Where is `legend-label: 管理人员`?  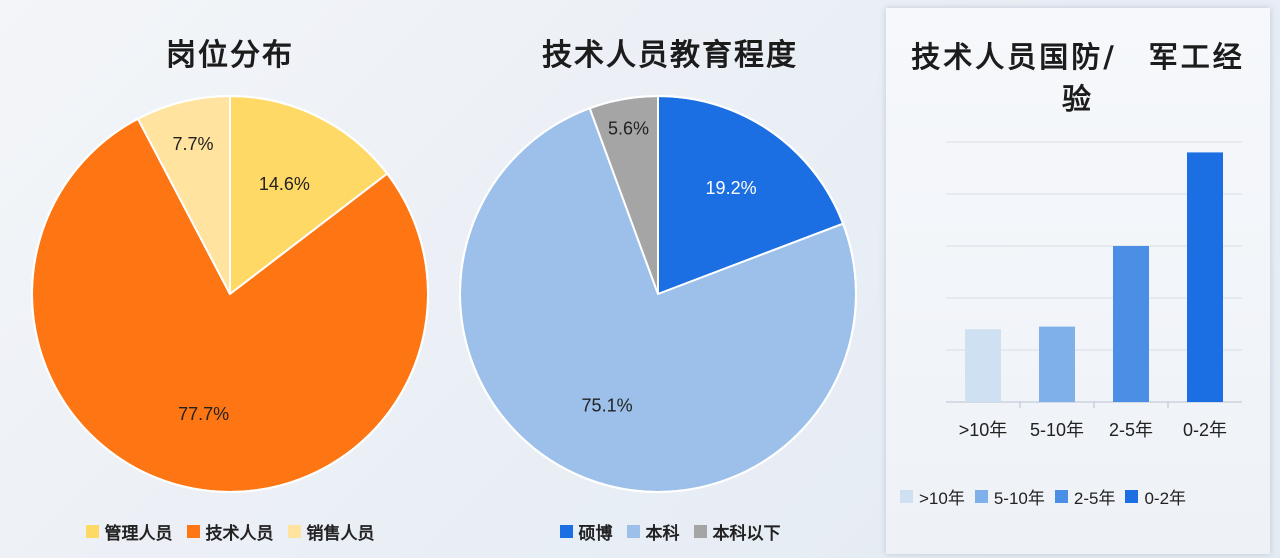 legend-label: 管理人员 is located at coordinates (138, 534).